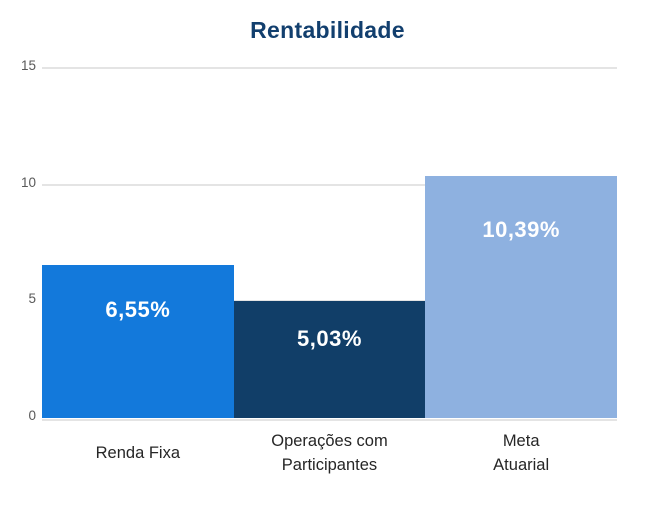 Image resolution: width=655 pixels, height=508 pixels. I want to click on bar-value-label: 10,39%, so click(521, 229).